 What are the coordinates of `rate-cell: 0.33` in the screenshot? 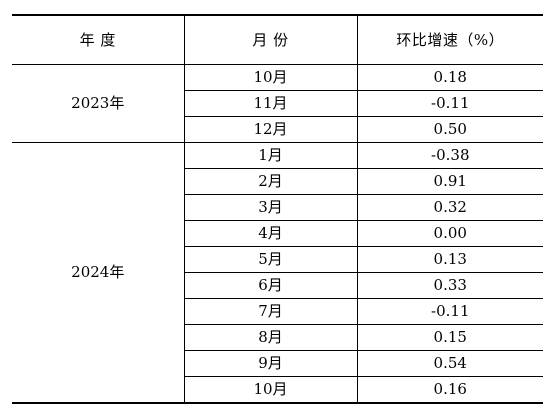 It's located at (449, 285).